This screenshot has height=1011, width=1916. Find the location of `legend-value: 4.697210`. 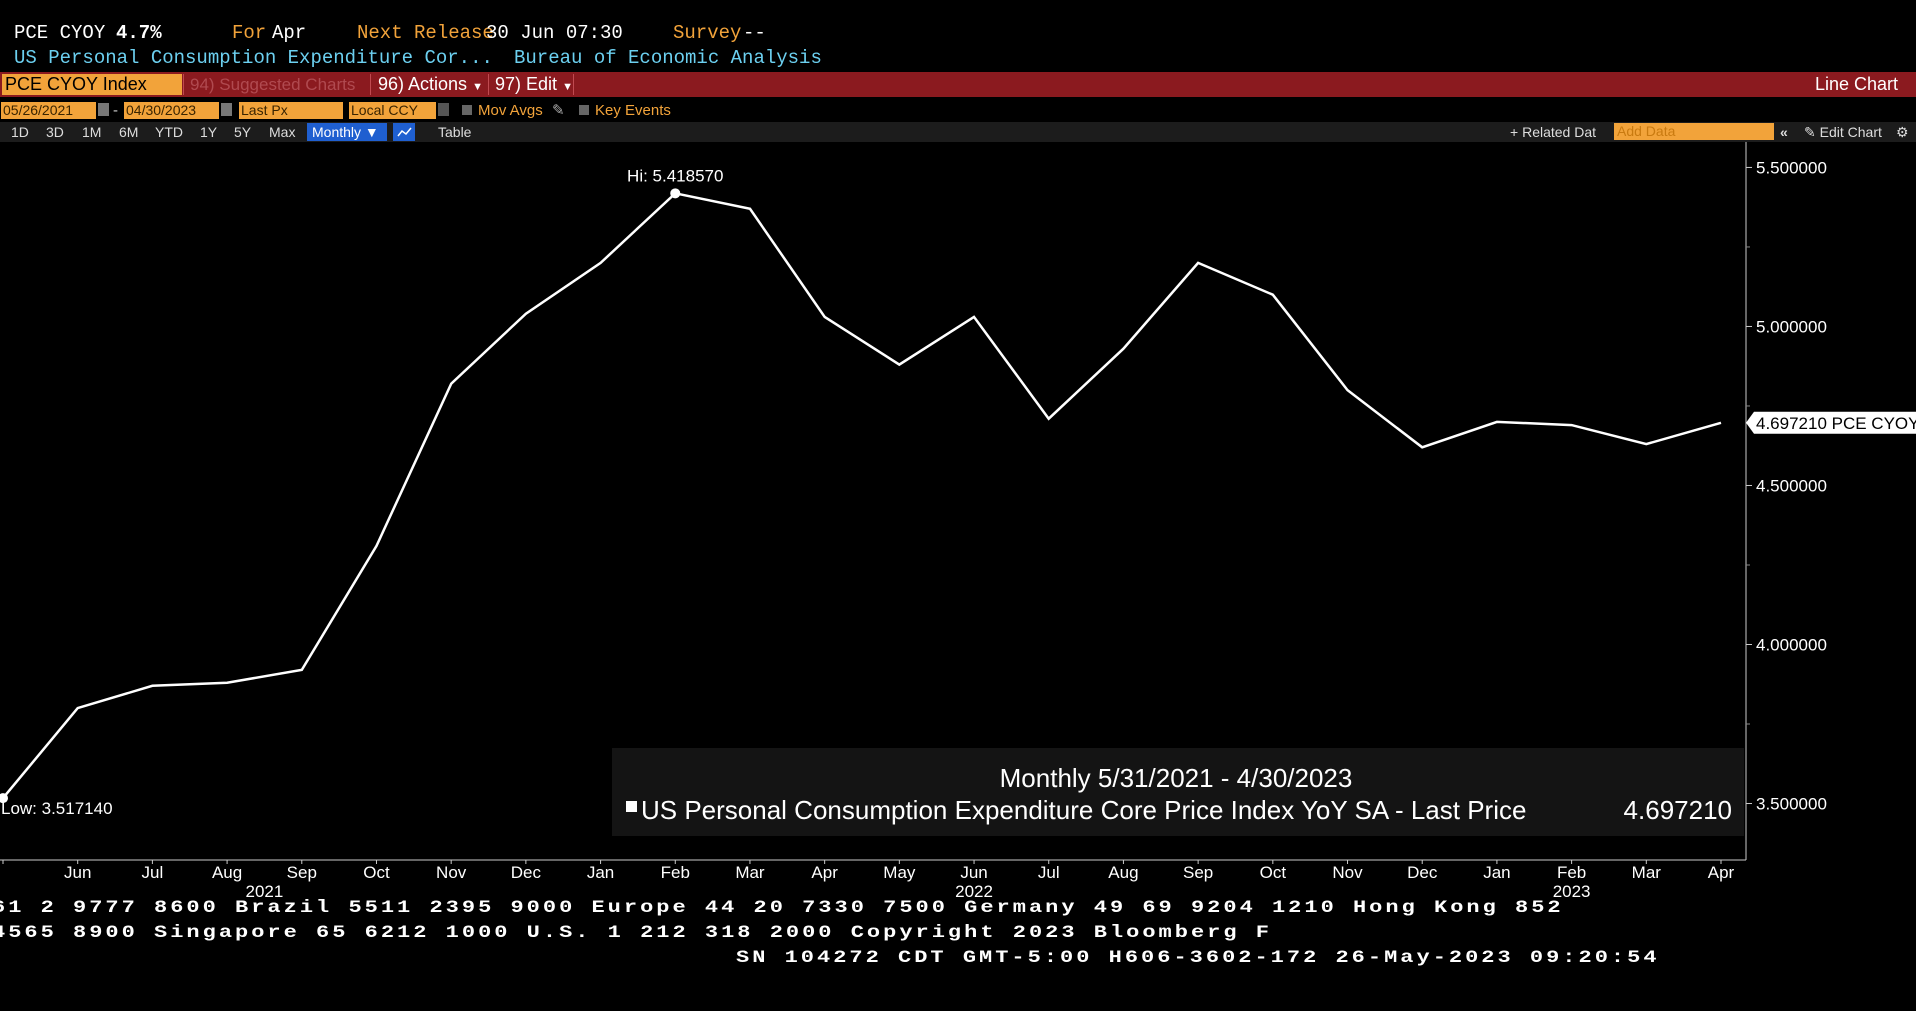

legend-value: 4.697210 is located at coordinates (1678, 810).